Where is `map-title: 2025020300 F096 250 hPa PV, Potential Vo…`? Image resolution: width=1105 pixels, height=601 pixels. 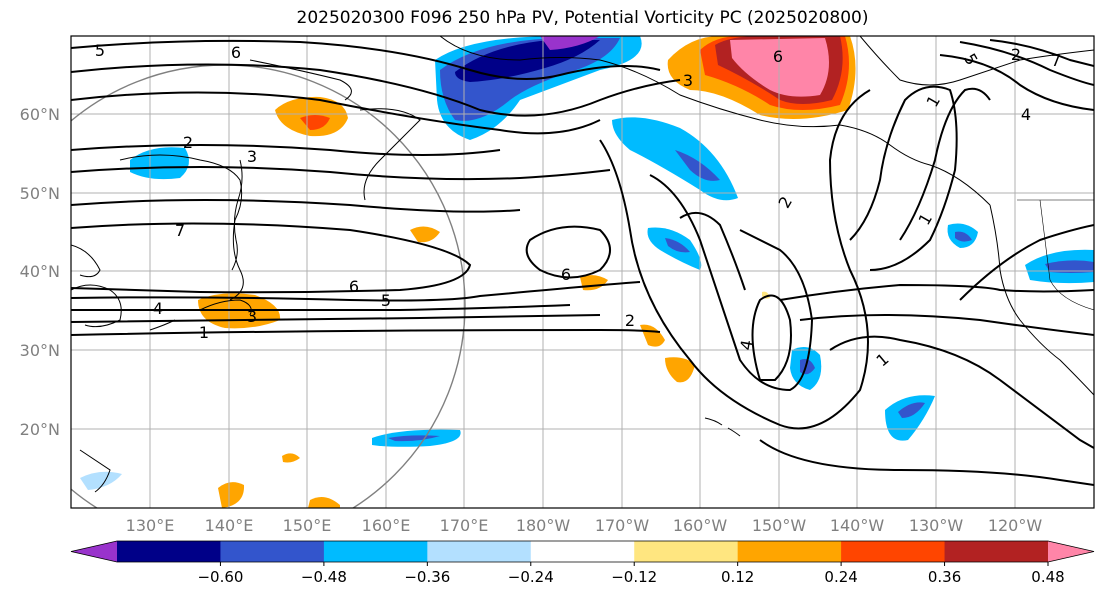
map-title: 2025020300 F096 250 hPa PV, Potential Vo… is located at coordinates (582, 18).